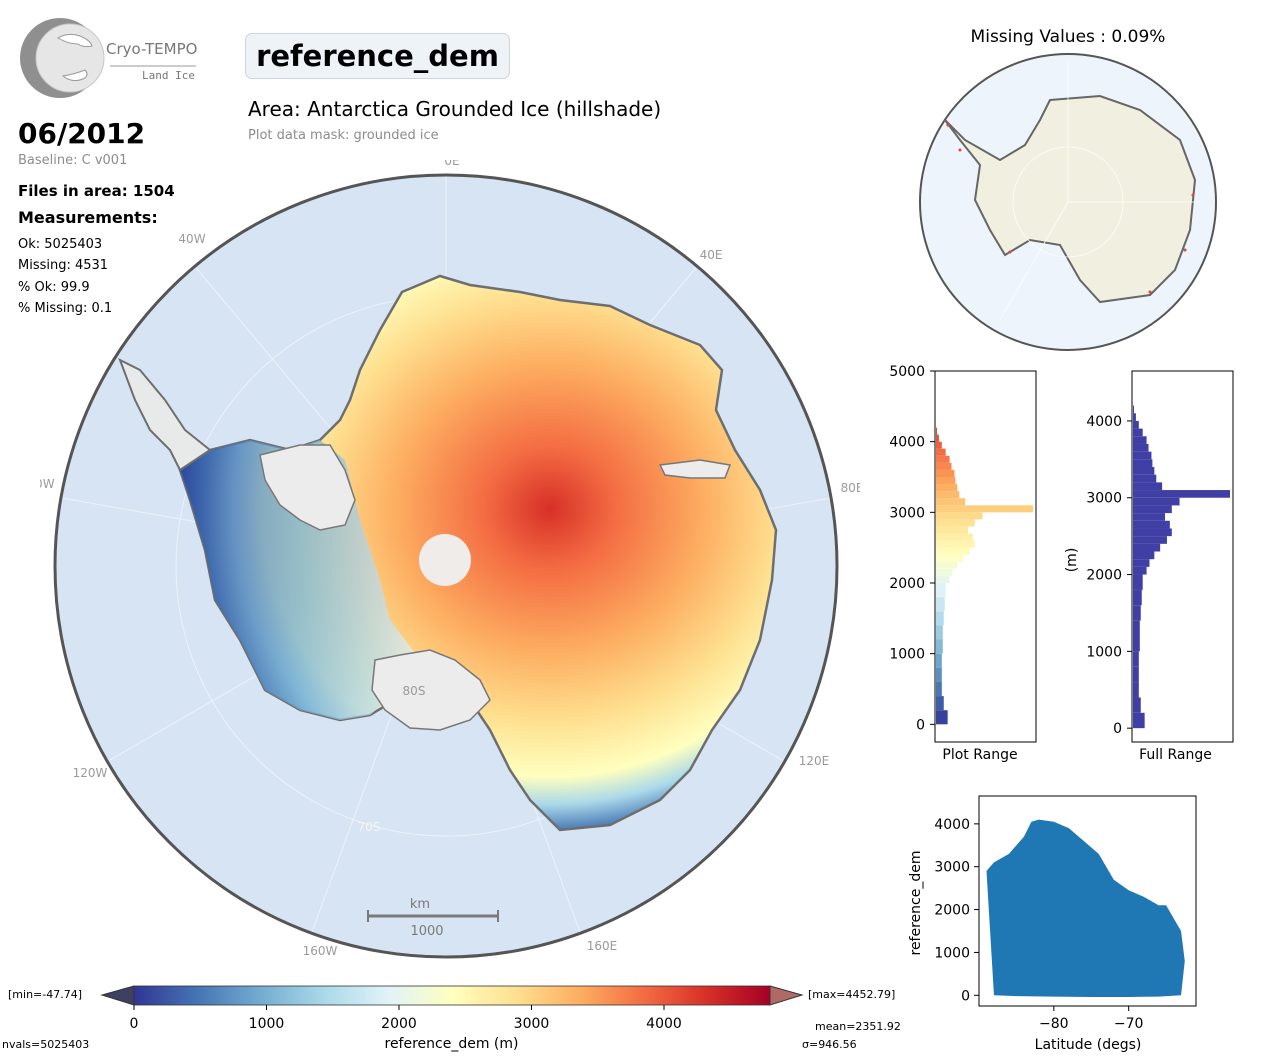 This screenshot has height=1060, width=1272. Describe the element at coordinates (1072, 560) in the screenshot. I see `full-range-unit: (m)` at that location.